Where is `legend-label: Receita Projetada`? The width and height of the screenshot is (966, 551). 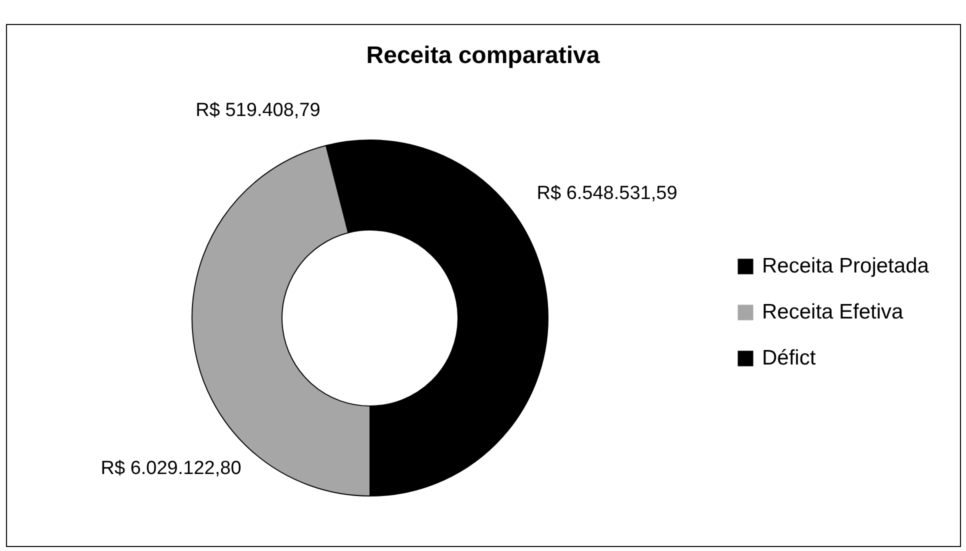 legend-label: Receita Projetada is located at coordinates (846, 266).